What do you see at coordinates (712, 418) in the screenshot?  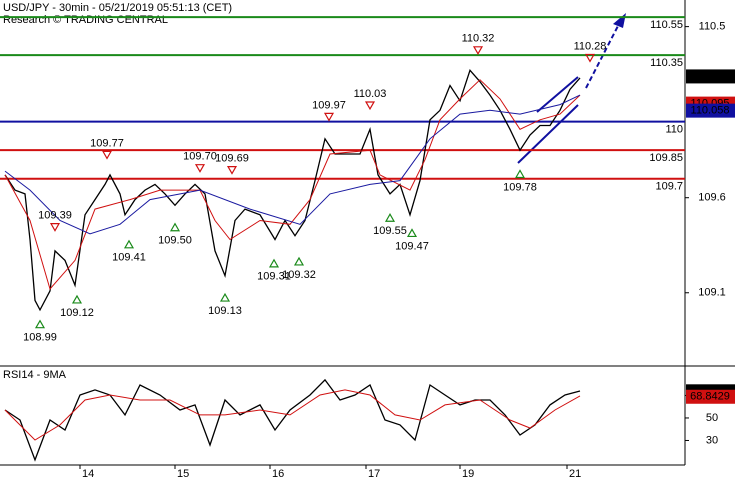 I see `y-tick-label: 50` at bounding box center [712, 418].